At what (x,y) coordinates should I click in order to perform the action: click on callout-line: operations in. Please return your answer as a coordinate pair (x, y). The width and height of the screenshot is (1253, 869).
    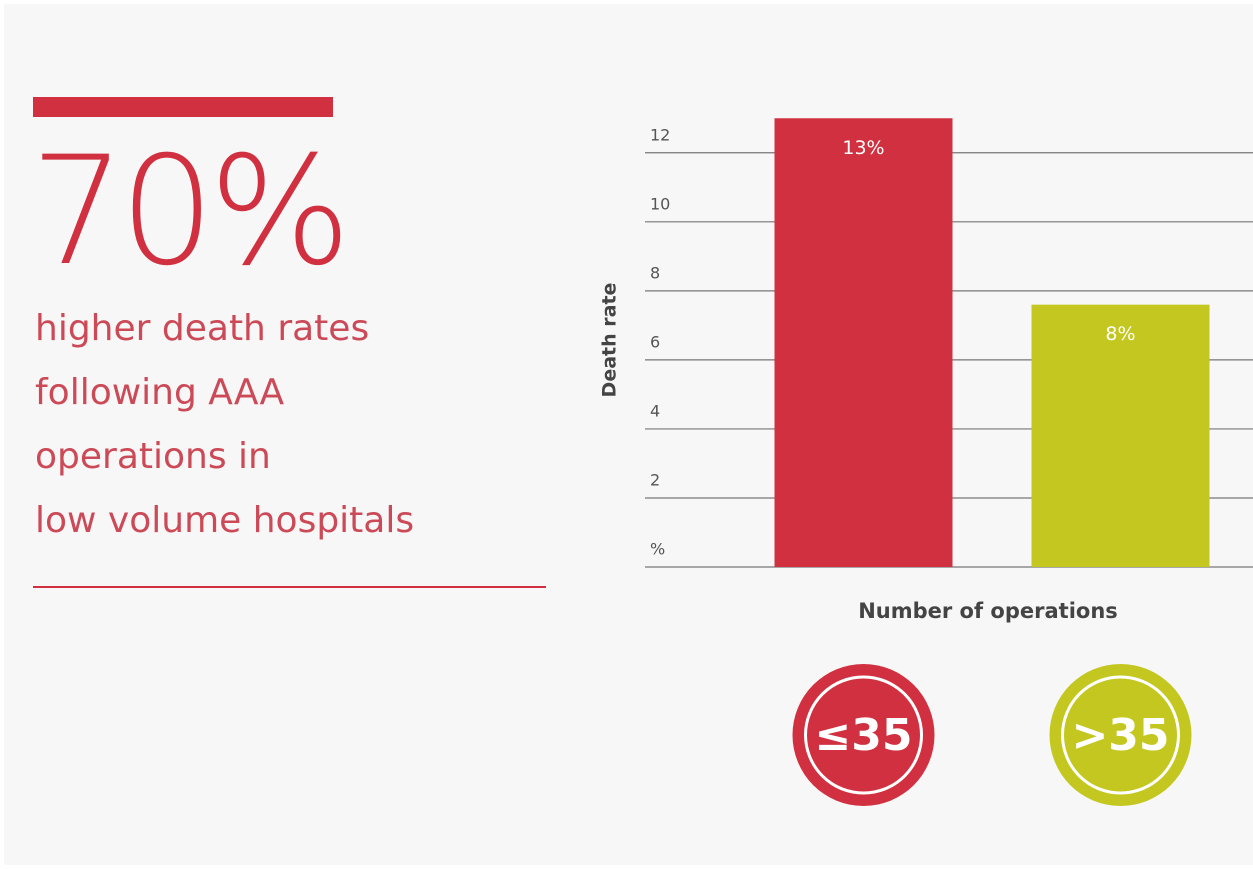
    Looking at the image, I should click on (153, 456).